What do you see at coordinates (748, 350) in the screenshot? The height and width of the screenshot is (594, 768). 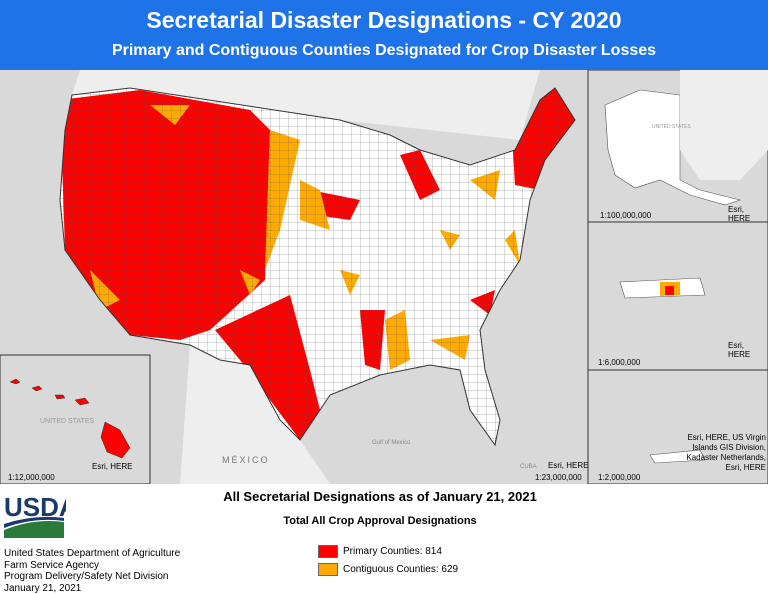 I see `pr-attribution: Esri, HERE` at bounding box center [748, 350].